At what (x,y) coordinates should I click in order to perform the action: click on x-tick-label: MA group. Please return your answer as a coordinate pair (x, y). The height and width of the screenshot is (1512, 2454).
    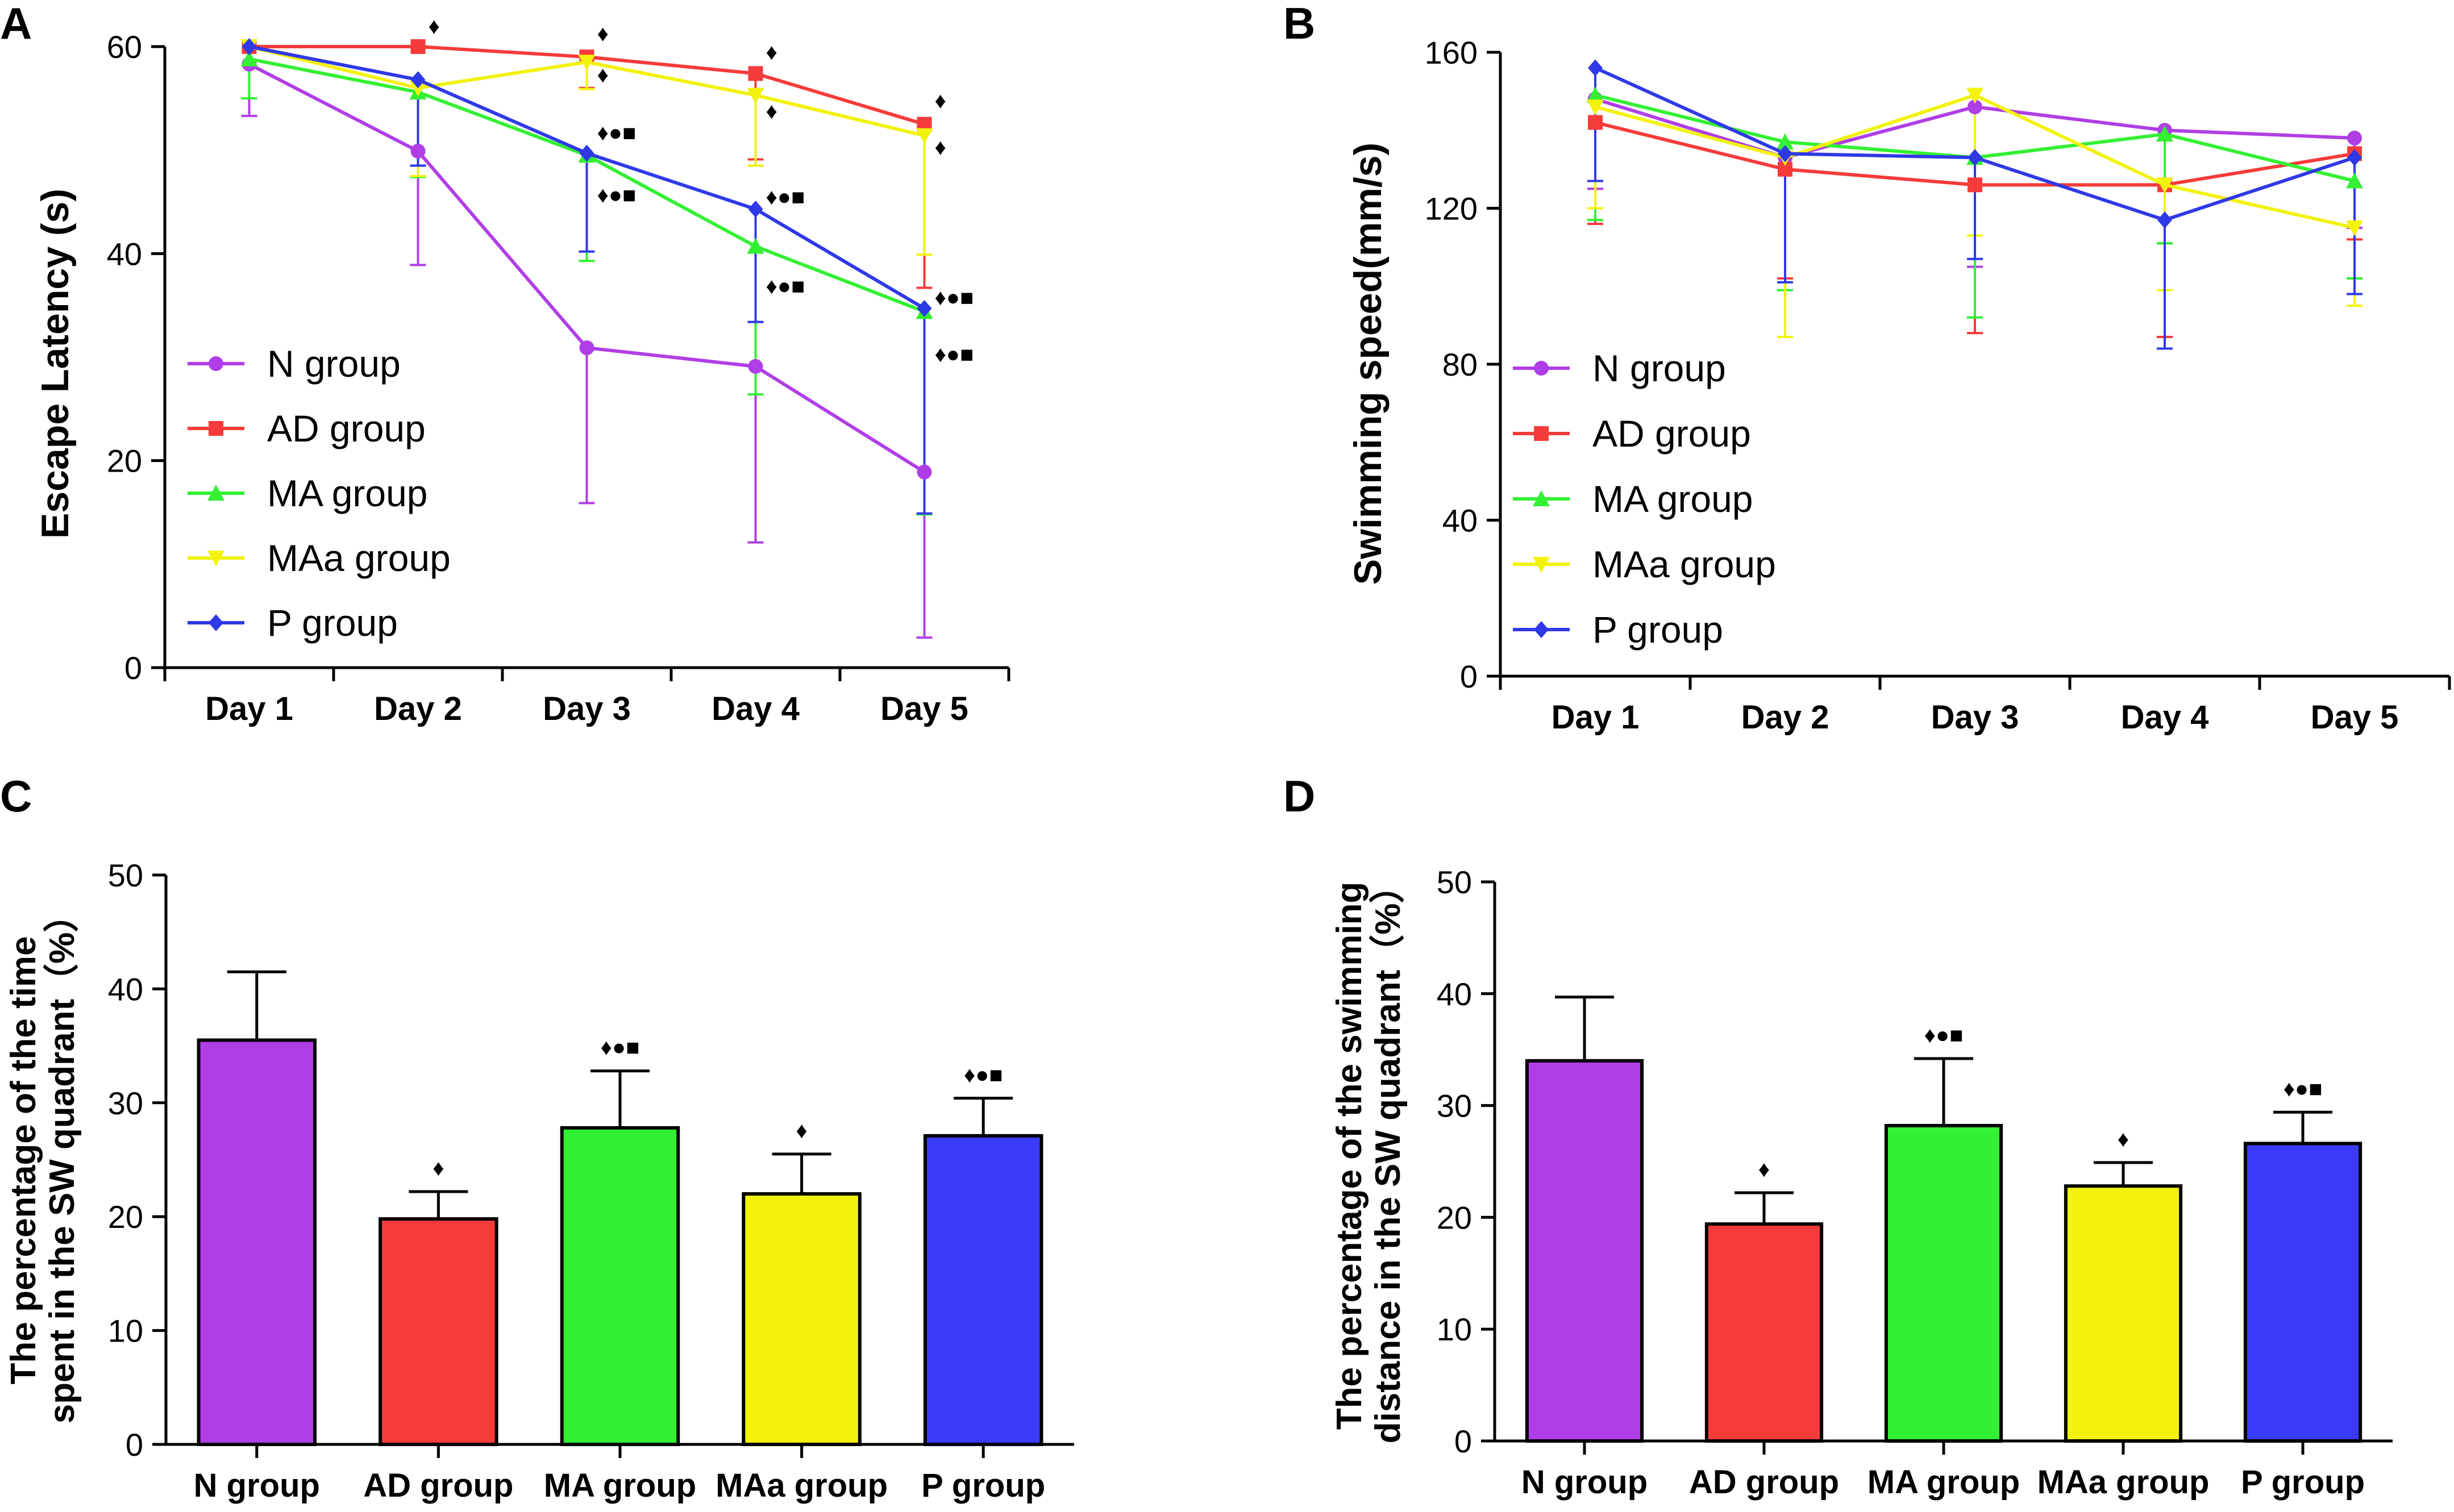
    Looking at the image, I should click on (1943, 1482).